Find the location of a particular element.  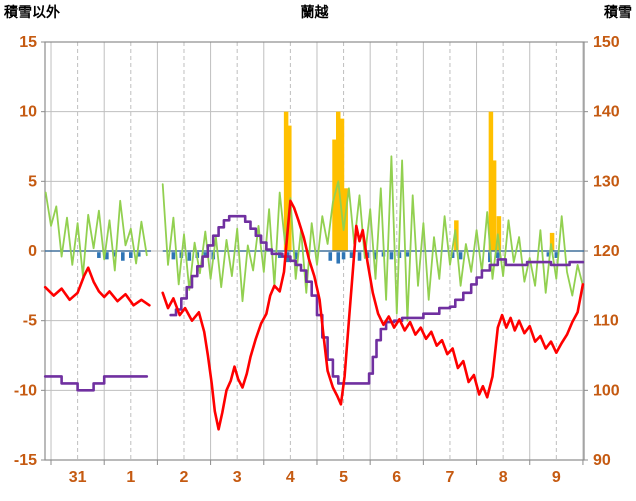

x-axis-label: 5 is located at coordinates (343, 477).